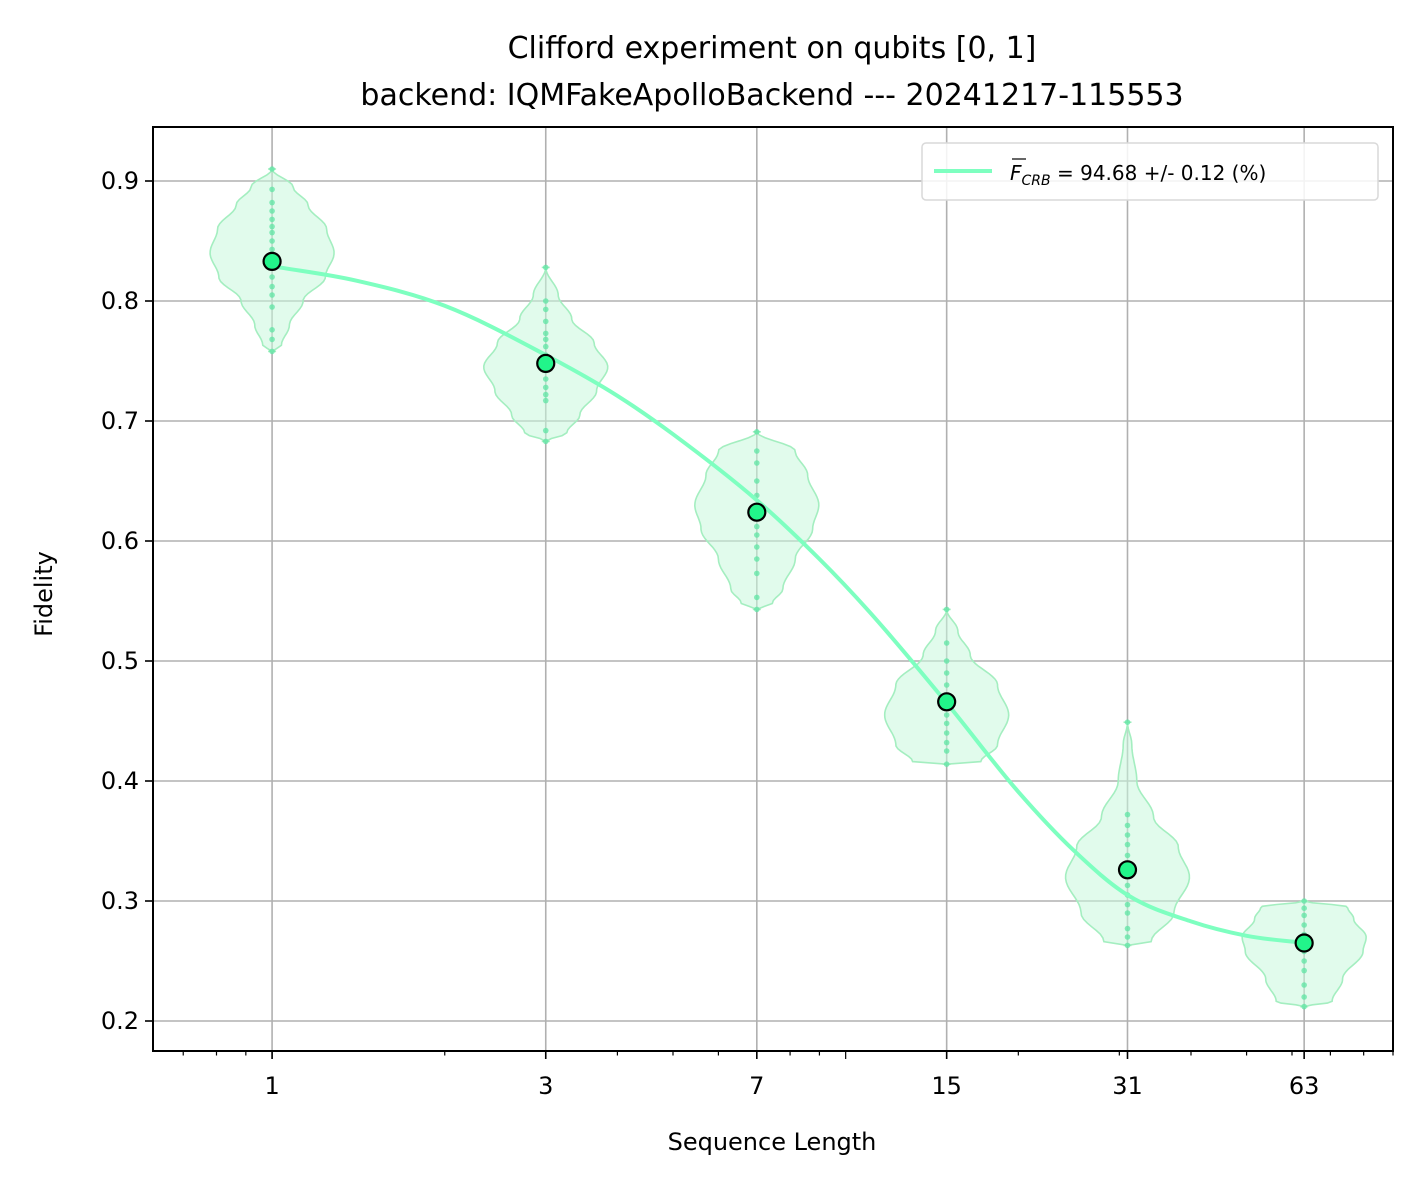  Describe the element at coordinates (1127, 1086) in the screenshot. I see `x-tick-label: 31` at that location.